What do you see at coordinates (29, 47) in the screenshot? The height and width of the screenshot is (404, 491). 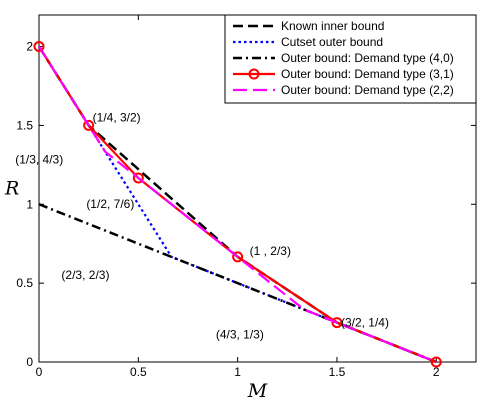 I see `y-tick-label: 2` at bounding box center [29, 47].